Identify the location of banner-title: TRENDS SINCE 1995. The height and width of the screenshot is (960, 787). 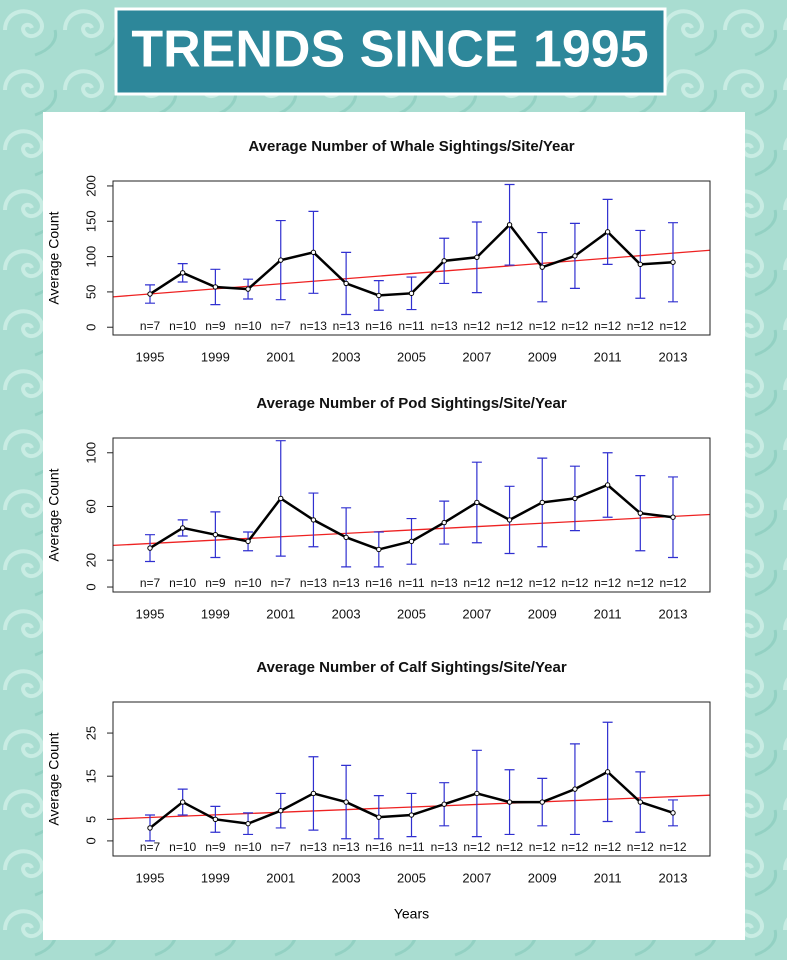
(389, 50).